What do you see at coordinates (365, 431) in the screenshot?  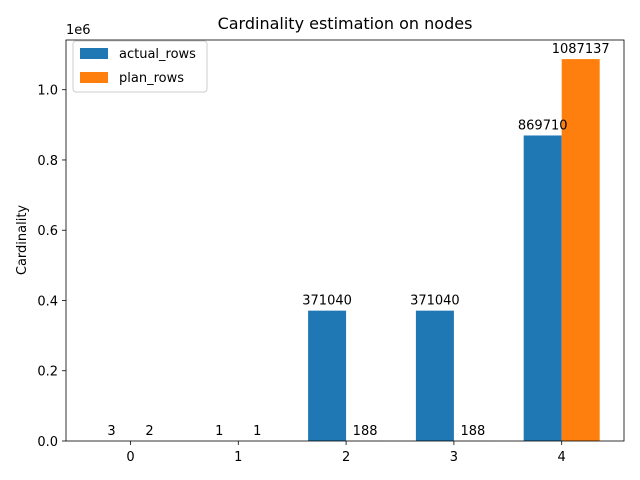 I see `data-label-plan-rows-2: 188` at bounding box center [365, 431].